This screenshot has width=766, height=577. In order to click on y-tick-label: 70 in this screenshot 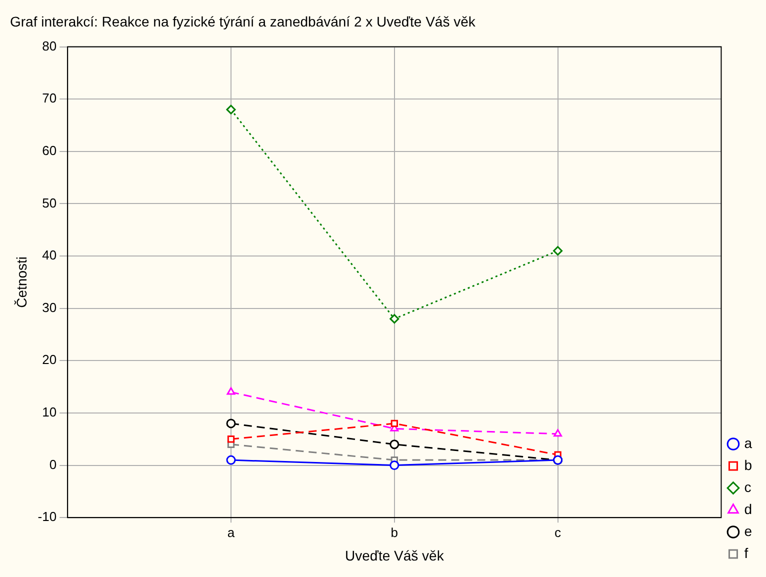, I will do `click(49, 98)`.